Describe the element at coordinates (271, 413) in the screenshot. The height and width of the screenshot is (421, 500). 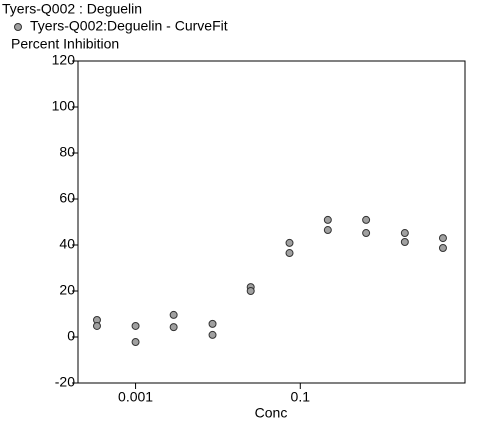
I see `x-axis-label: Conc` at that location.